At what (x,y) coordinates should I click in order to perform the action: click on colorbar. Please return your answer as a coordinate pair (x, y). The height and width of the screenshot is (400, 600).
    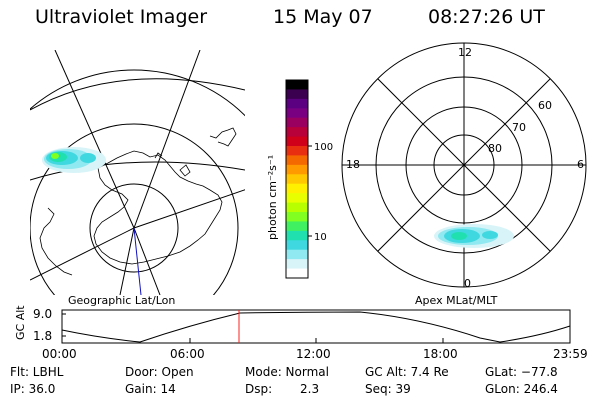
    Looking at the image, I should click on (297, 179).